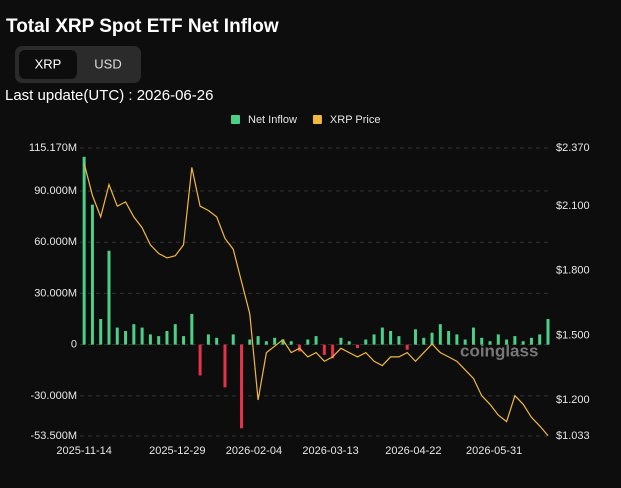  I want to click on y-tick-label: 30.000M, so click(55, 293).